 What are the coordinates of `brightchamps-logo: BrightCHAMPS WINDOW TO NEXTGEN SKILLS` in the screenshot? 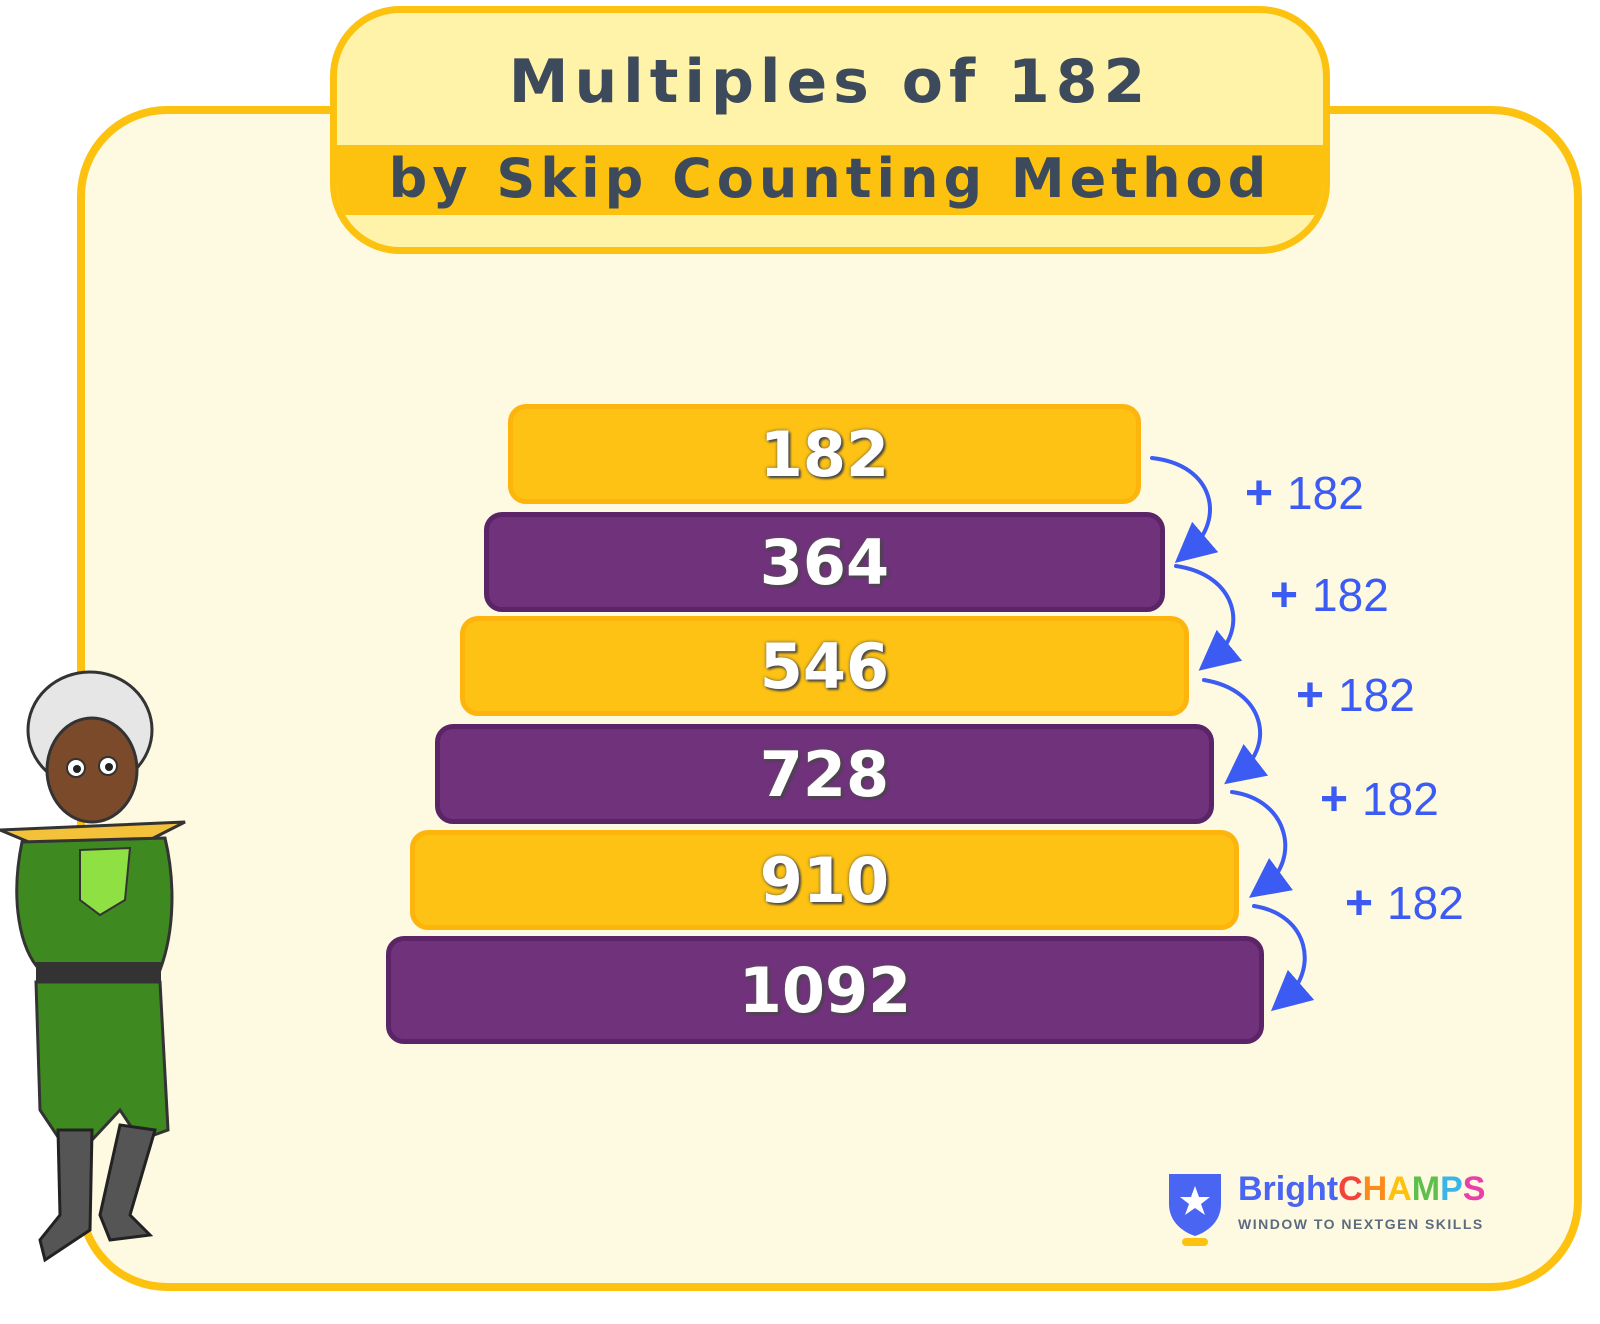 It's located at (1330, 1210).